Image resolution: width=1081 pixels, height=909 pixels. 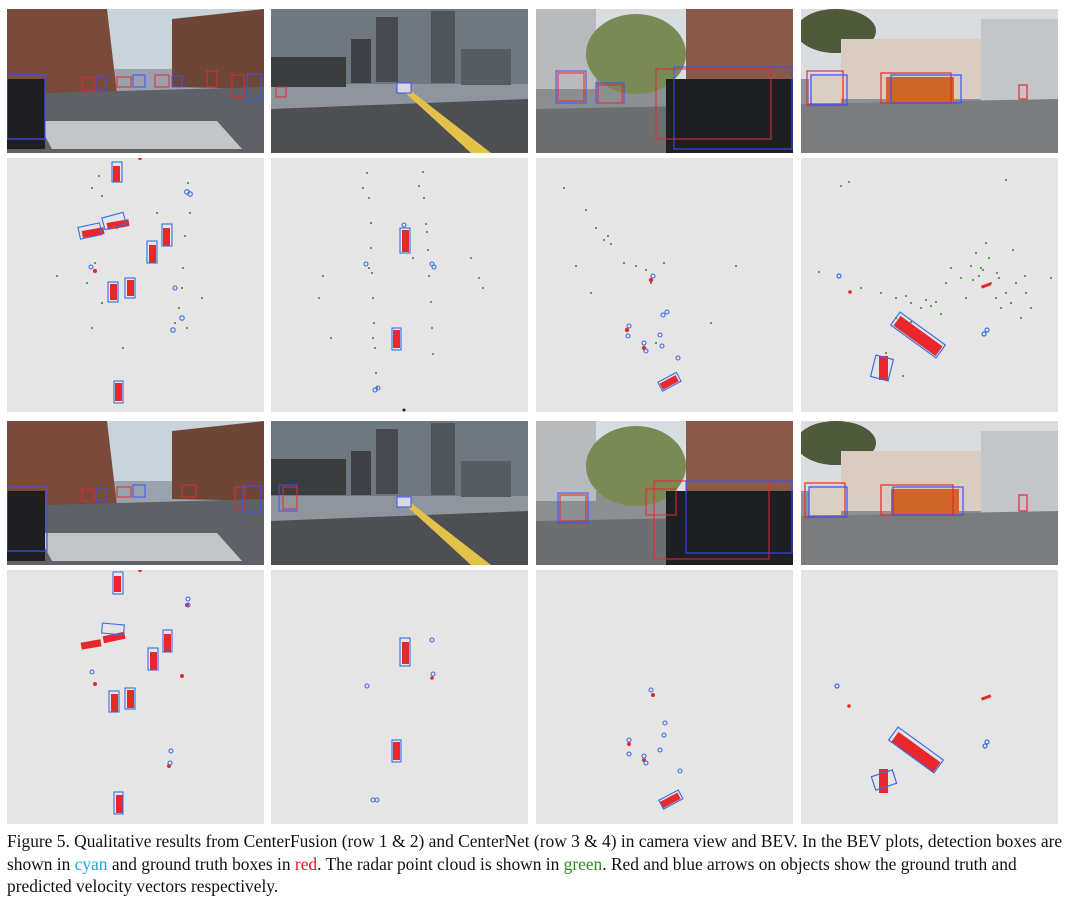 I want to click on bev-plot-r2-c3, so click(x=664, y=285).